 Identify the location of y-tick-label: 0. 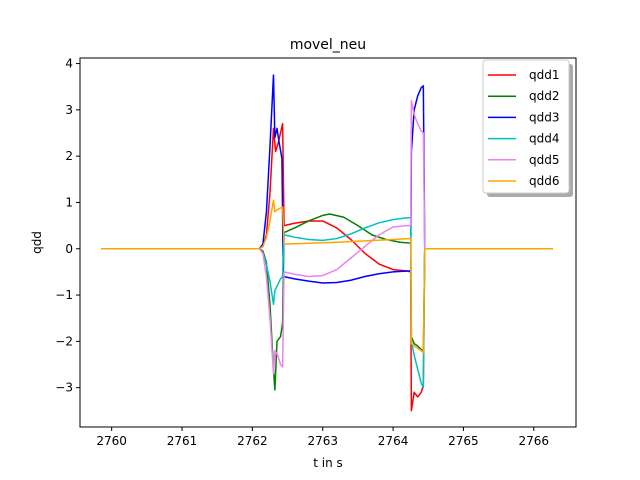
(69, 249).